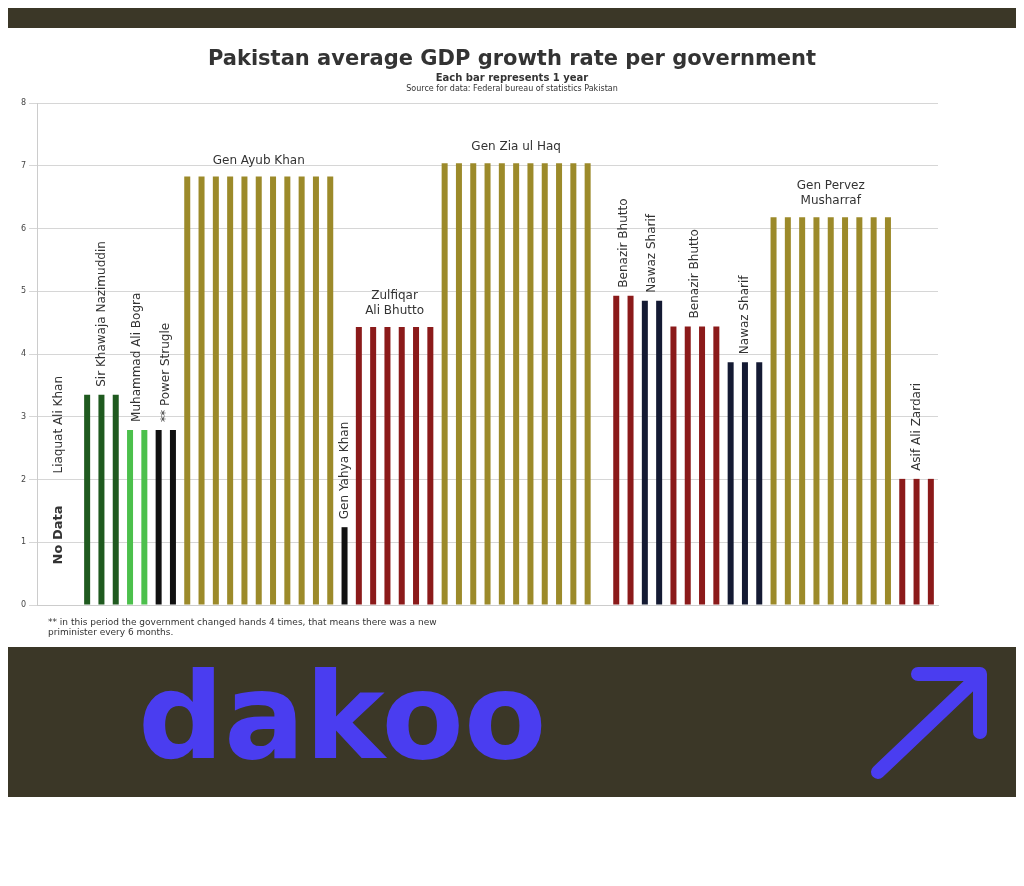 The height and width of the screenshot is (886, 1024). What do you see at coordinates (511, 77) in the screenshot?
I see `chart-subtitle: Each bar represents 1 year` at bounding box center [511, 77].